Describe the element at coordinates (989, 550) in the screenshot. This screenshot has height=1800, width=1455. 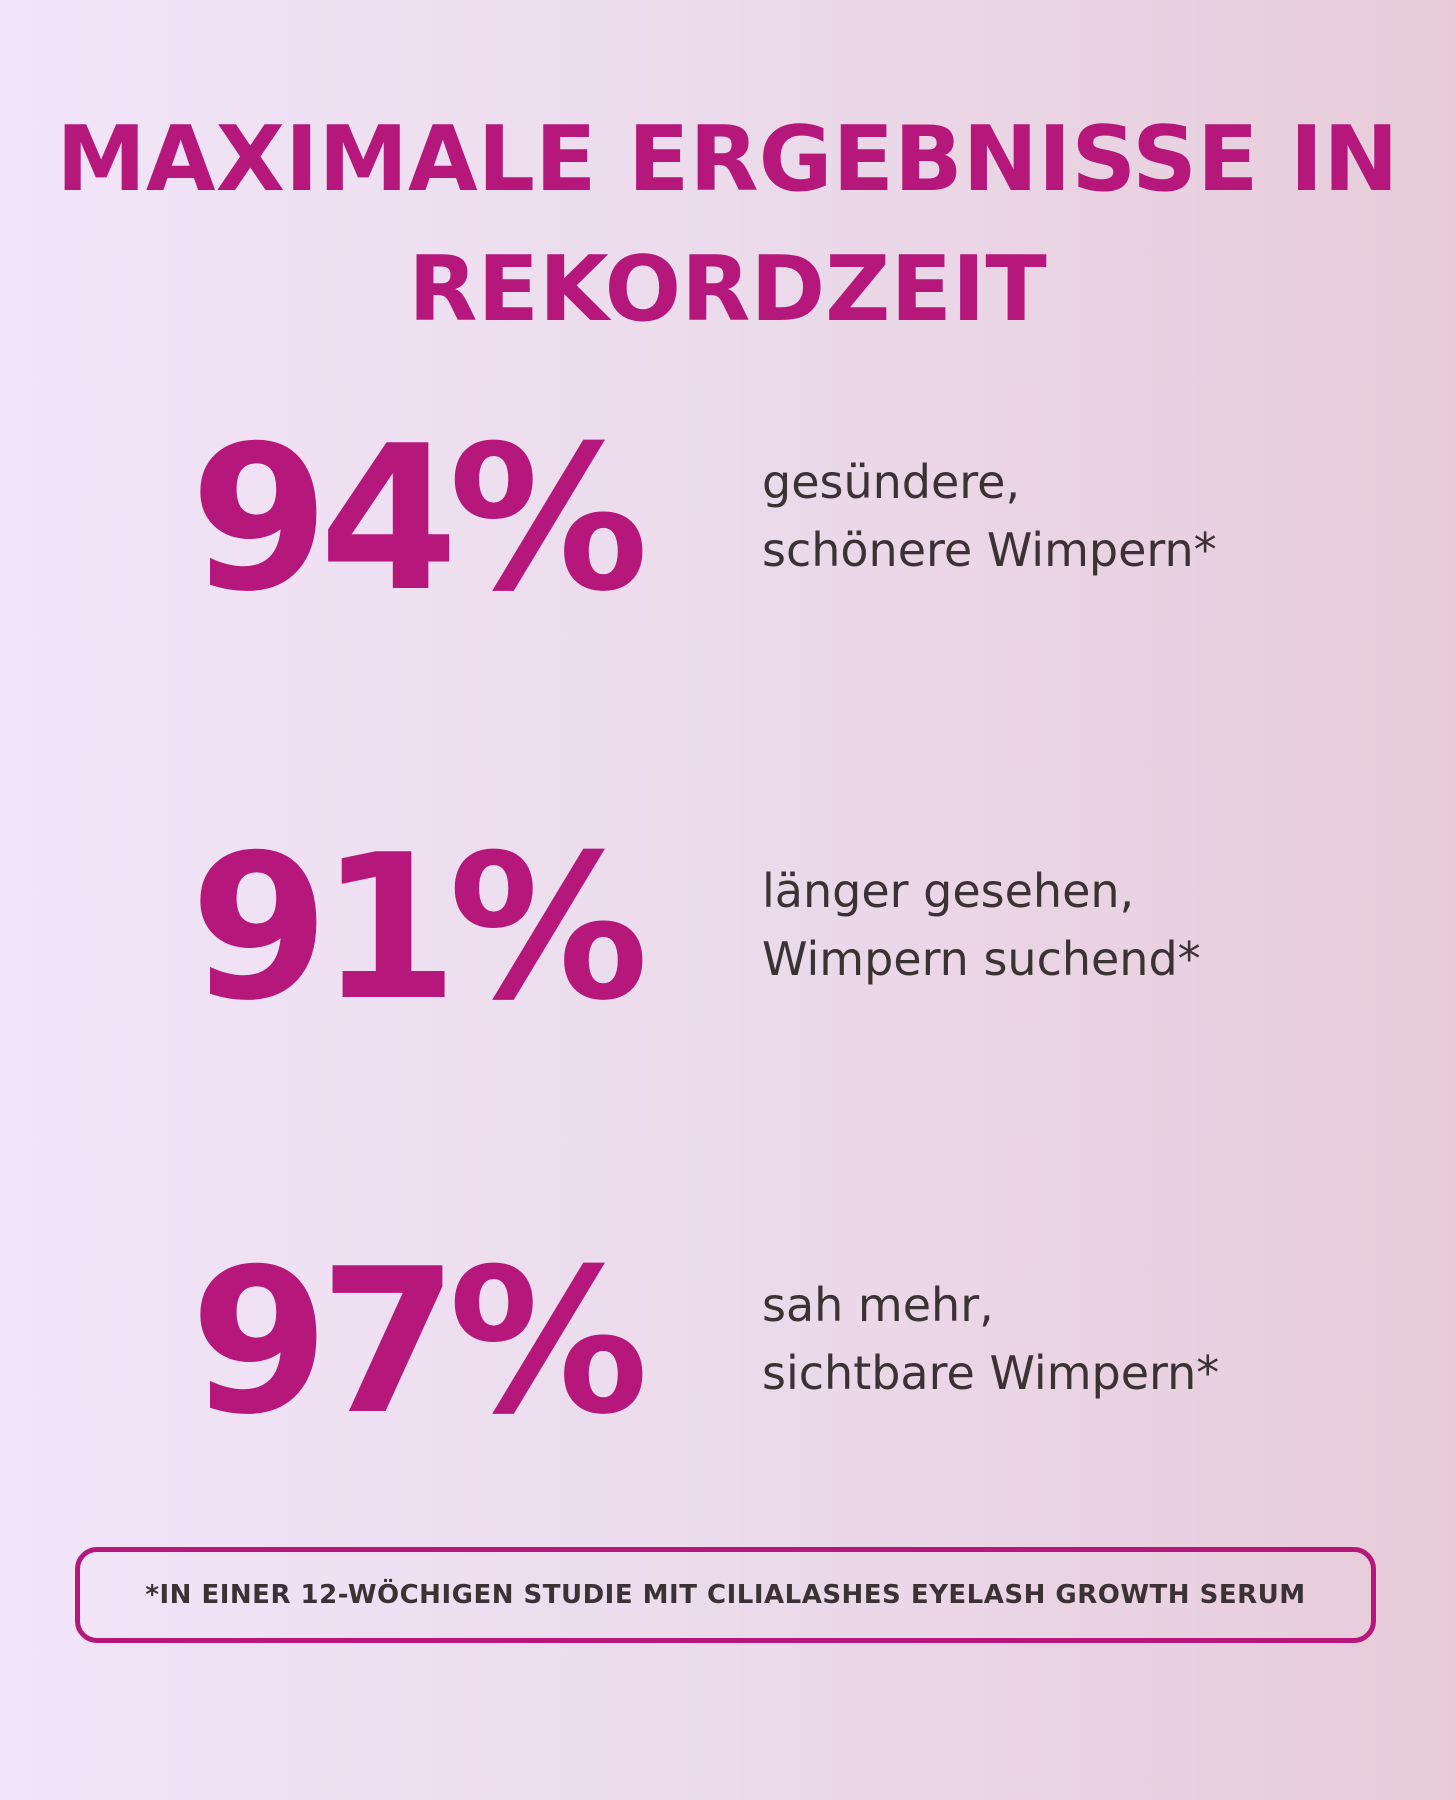
I see `stat-description-line-2: schönere Wimpern*` at that location.